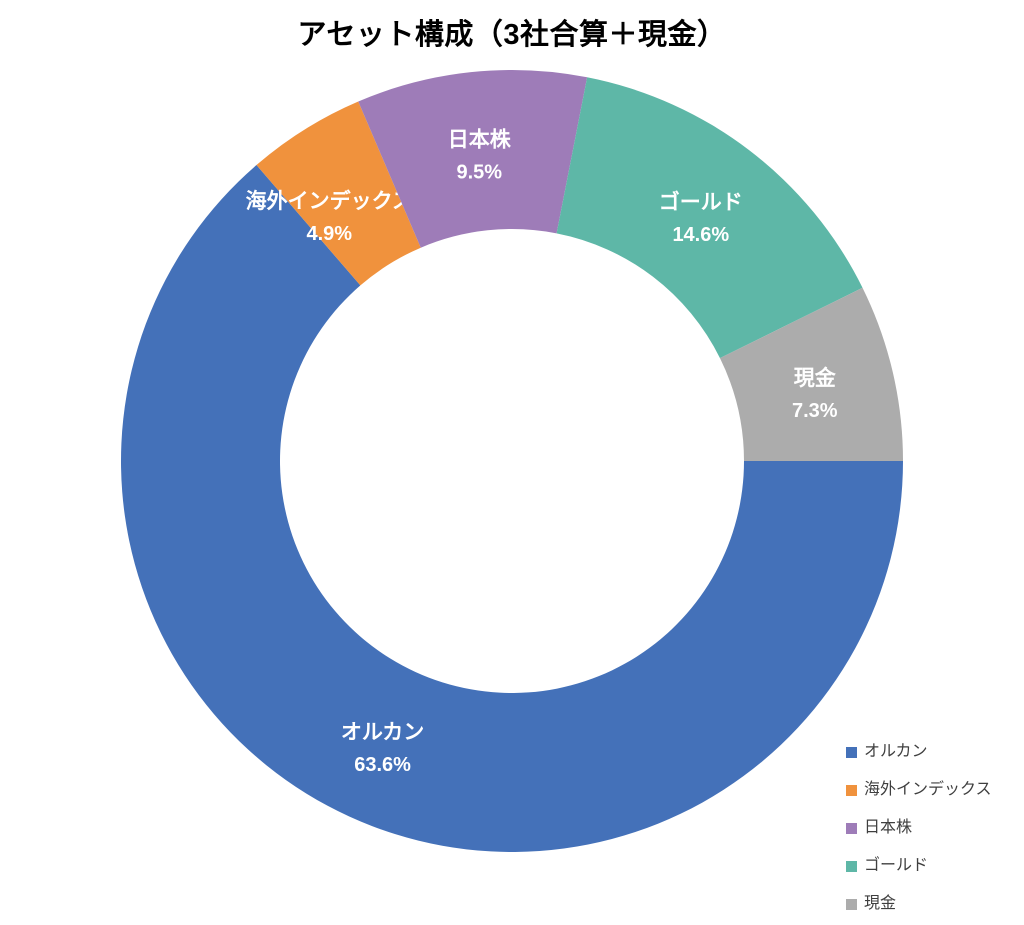 The image size is (1024, 925). I want to click on legend-item: 海外インデックス, so click(919, 790).